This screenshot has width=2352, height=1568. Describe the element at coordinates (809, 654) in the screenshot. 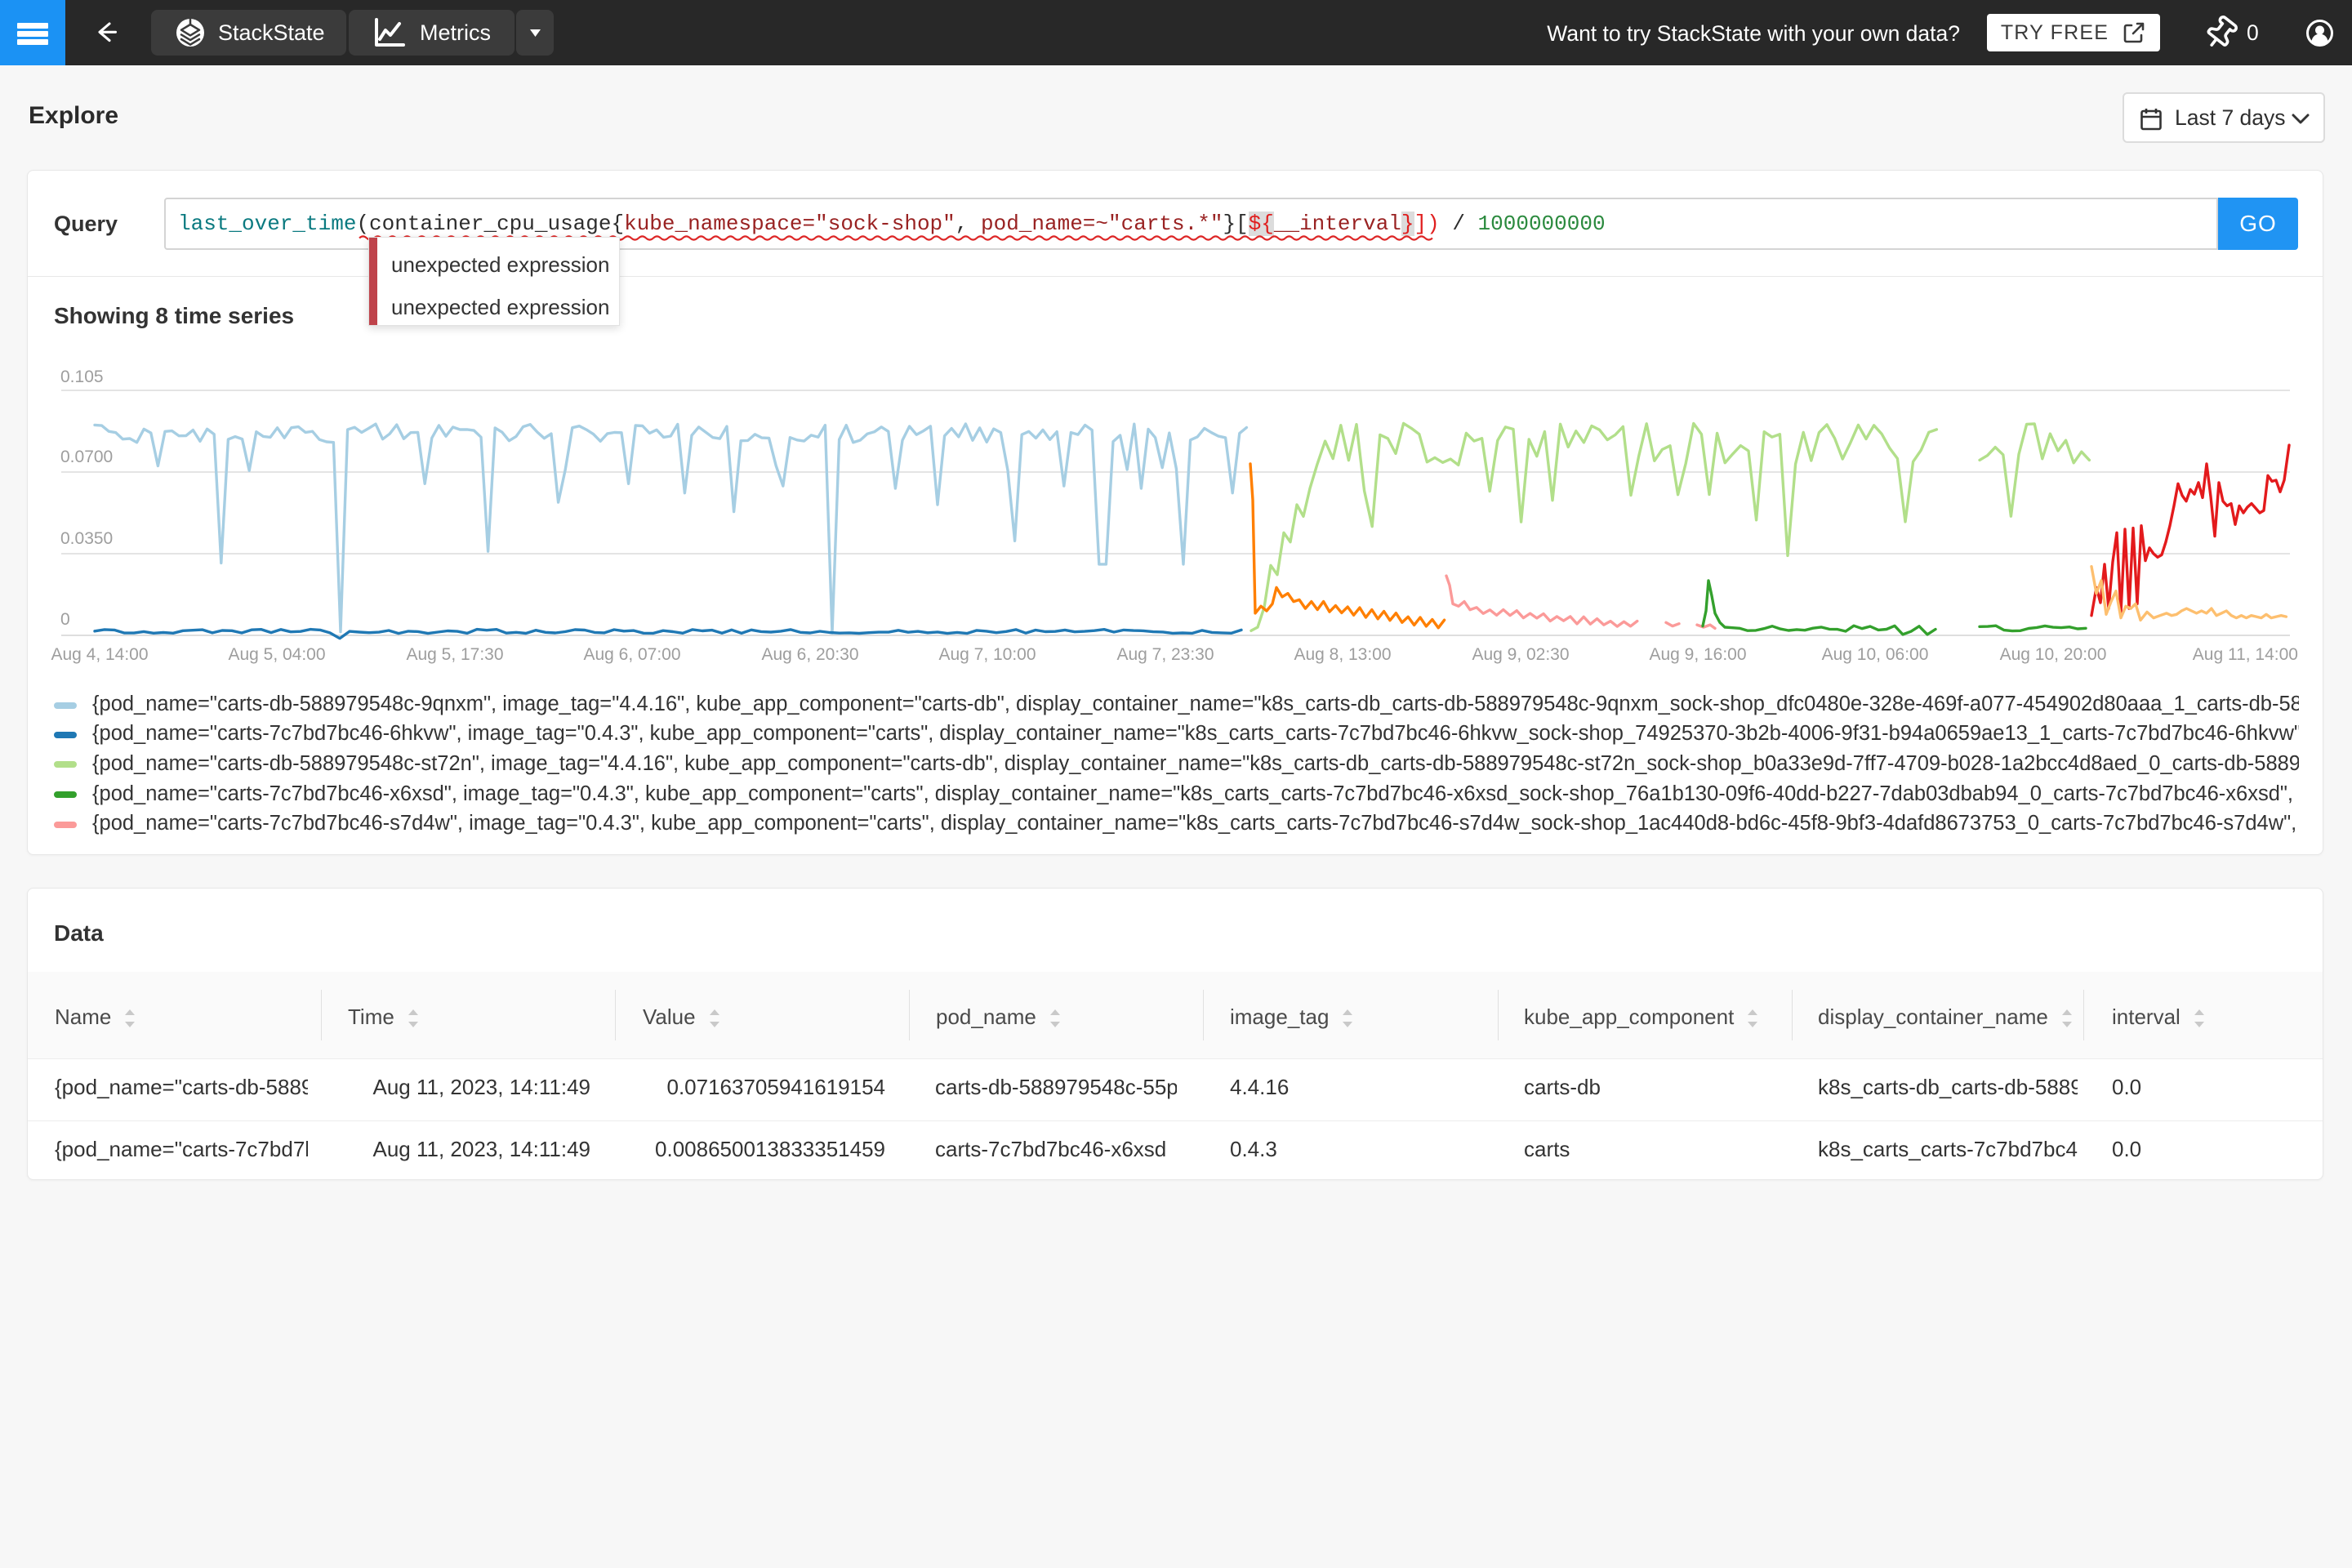

I see `svg-text: Aug 6, 20:30` at that location.